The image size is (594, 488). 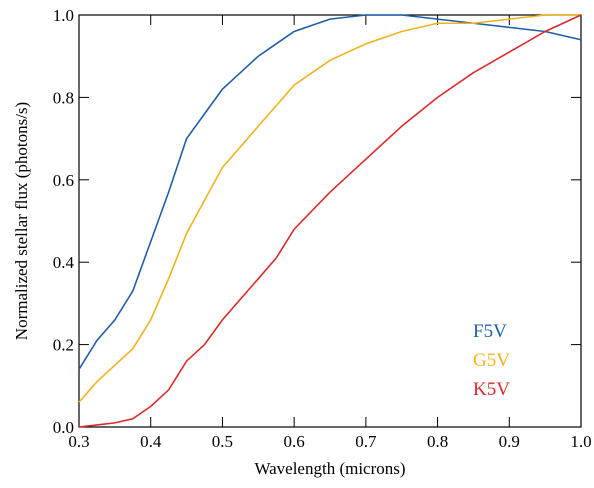 What do you see at coordinates (294, 441) in the screenshot?
I see `x-tick-label: 0.6` at bounding box center [294, 441].